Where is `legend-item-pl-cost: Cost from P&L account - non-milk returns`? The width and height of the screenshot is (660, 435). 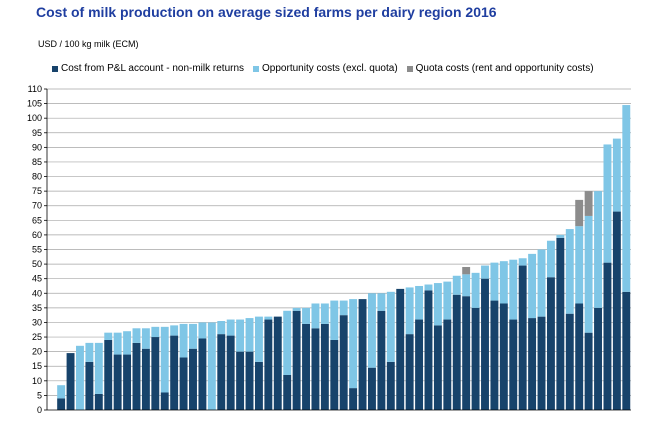 legend-item-pl-cost: Cost from P&L account - non-milk returns is located at coordinates (148, 68).